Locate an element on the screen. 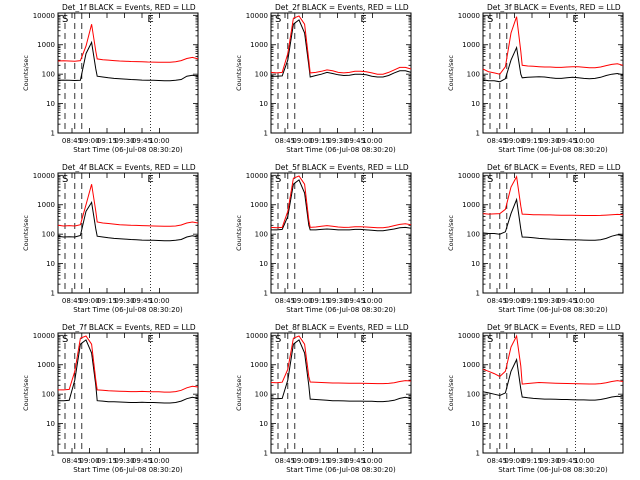 Image resolution: width=640 pixels, height=480 pixels. chart-title: Det_6f BLACK = Events, RED = LLD is located at coordinates (554, 167).